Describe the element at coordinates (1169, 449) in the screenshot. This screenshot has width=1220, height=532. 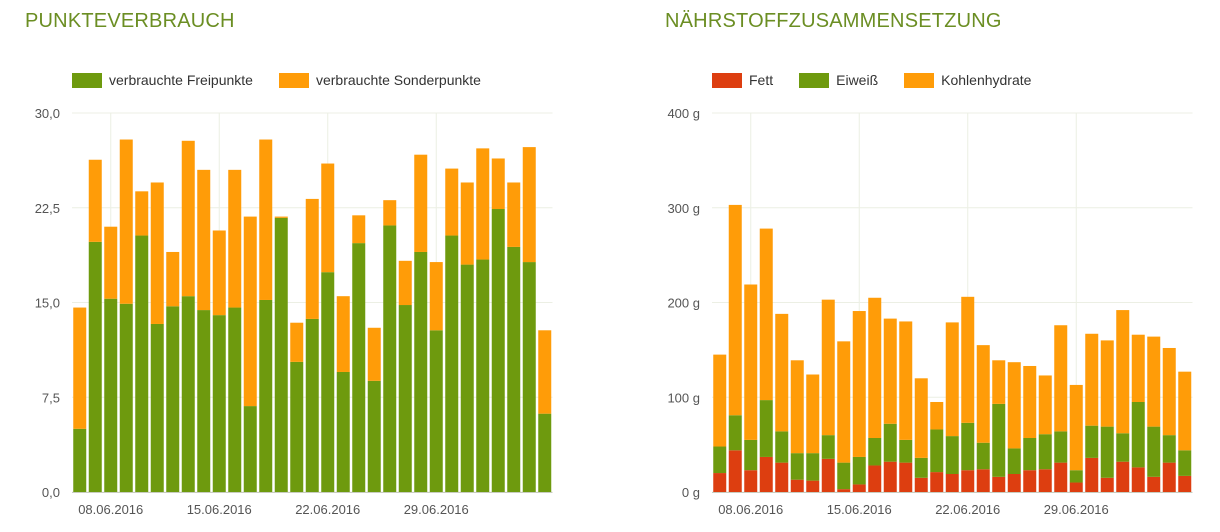
I see `naehrstoff-bar-eiweiß-29` at that location.